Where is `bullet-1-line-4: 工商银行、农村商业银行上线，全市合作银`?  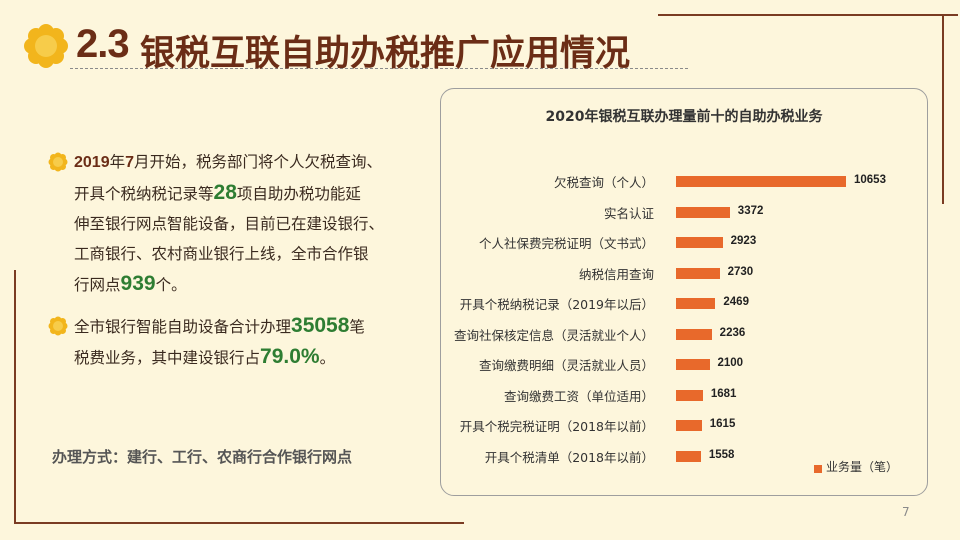
bullet-1-line-4: 工商银行、农村商业银行上线，全市合作银 is located at coordinates (229, 254).